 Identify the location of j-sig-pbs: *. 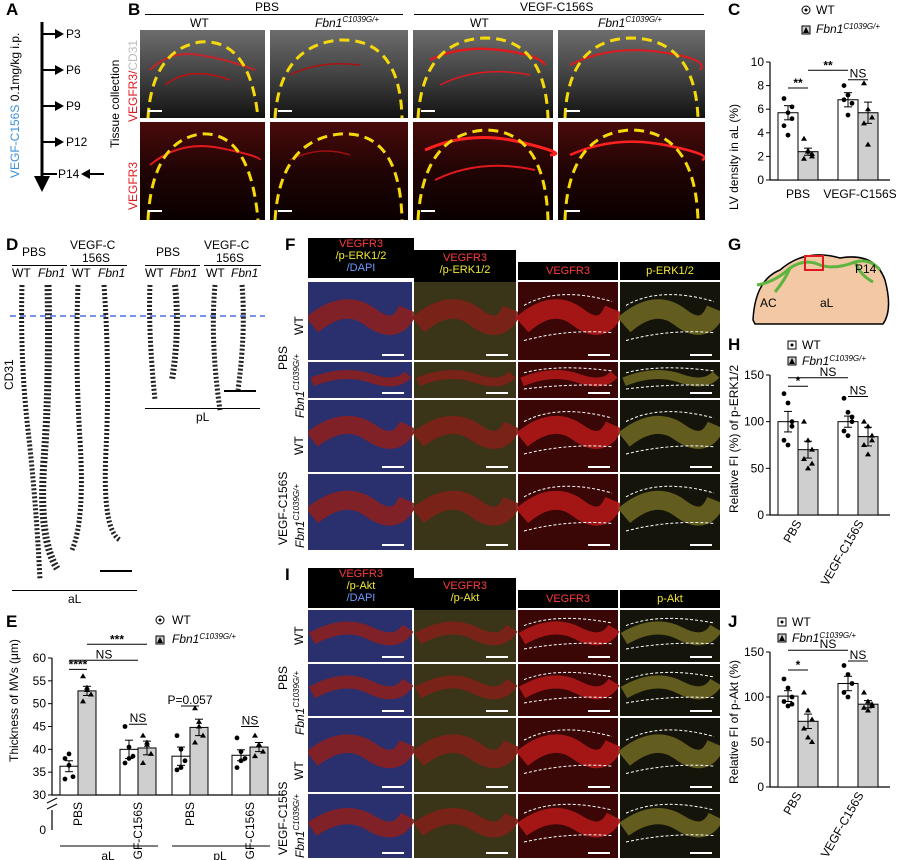
(798, 665).